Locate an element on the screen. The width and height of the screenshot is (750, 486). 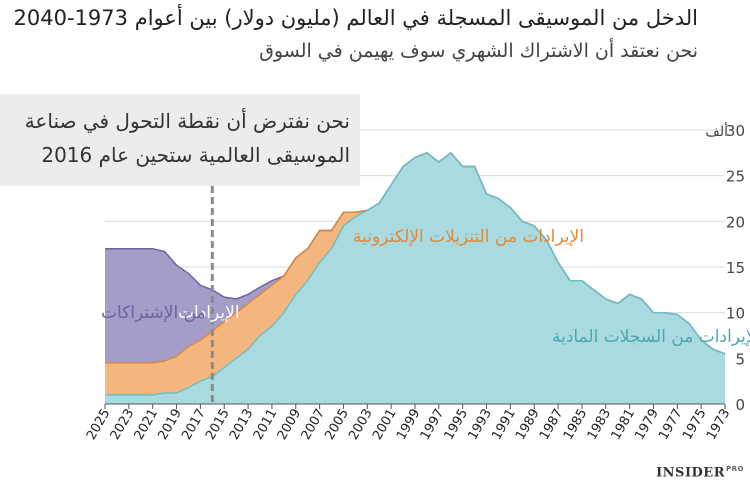
x-tick-label: 1977 is located at coordinates (671, 425).